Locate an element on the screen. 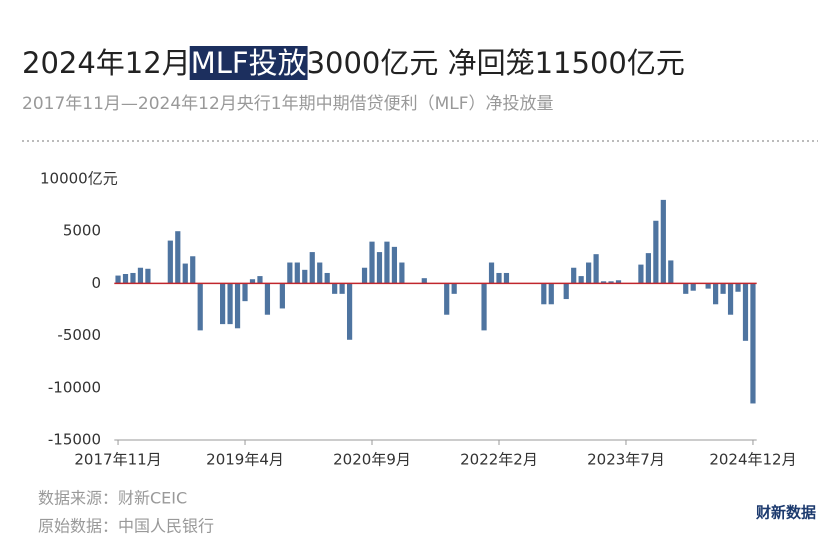 The height and width of the screenshot is (560, 840). y-tick-label: 0 is located at coordinates (96, 283).